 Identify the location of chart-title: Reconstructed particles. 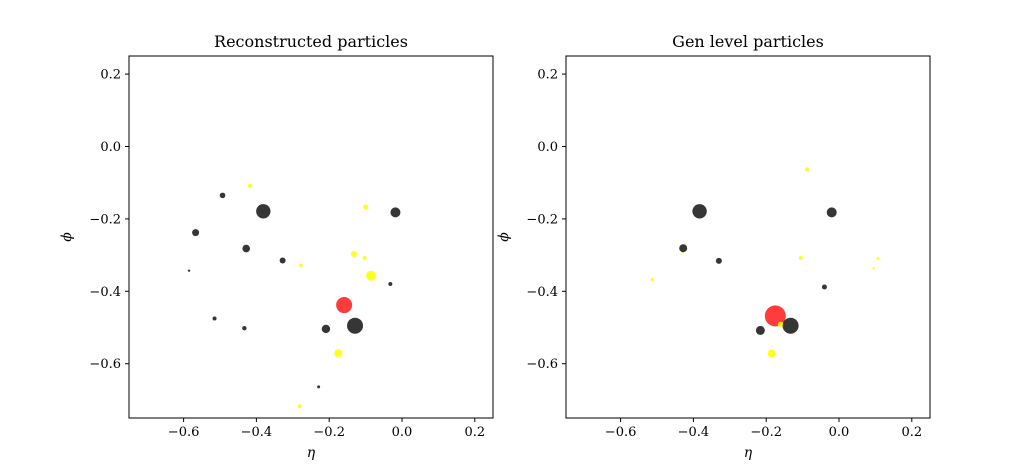
(311, 41).